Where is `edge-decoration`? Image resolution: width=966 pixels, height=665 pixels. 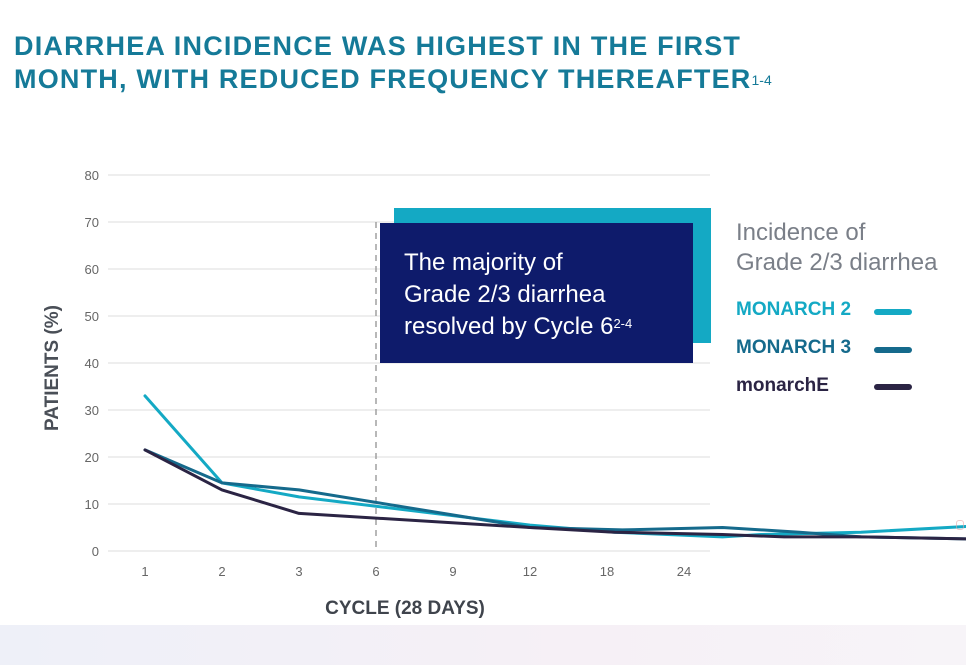
edge-decoration is located at coordinates (960, 525).